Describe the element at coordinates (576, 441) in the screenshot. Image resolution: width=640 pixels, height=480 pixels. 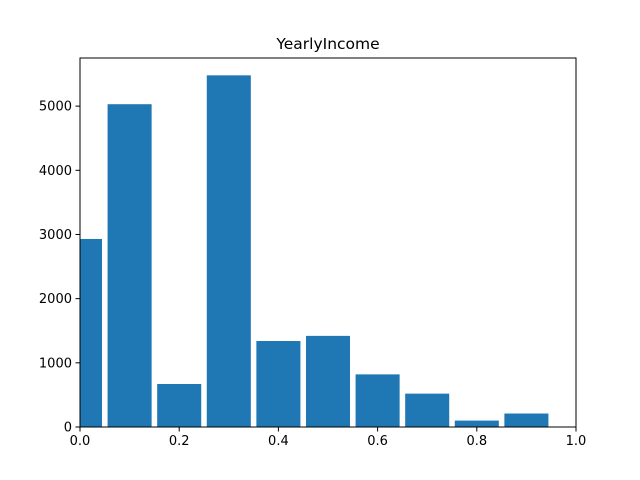
I see `x-tick-label: 1.0` at that location.